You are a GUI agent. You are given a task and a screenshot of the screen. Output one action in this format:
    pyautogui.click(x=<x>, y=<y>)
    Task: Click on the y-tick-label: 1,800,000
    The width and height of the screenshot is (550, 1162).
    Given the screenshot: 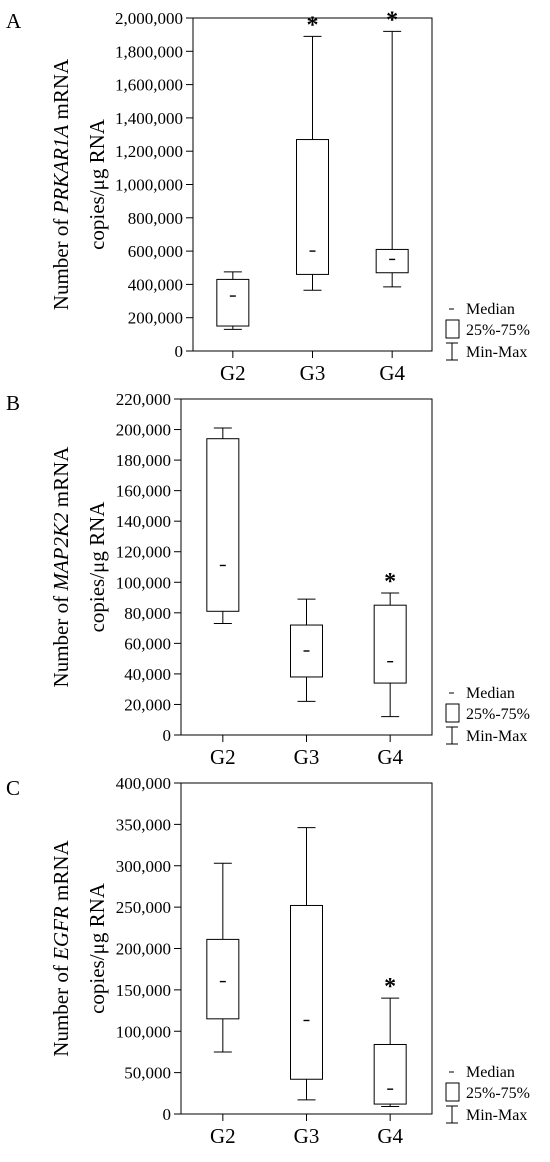 What is the action you would take?
    pyautogui.click(x=149, y=51)
    